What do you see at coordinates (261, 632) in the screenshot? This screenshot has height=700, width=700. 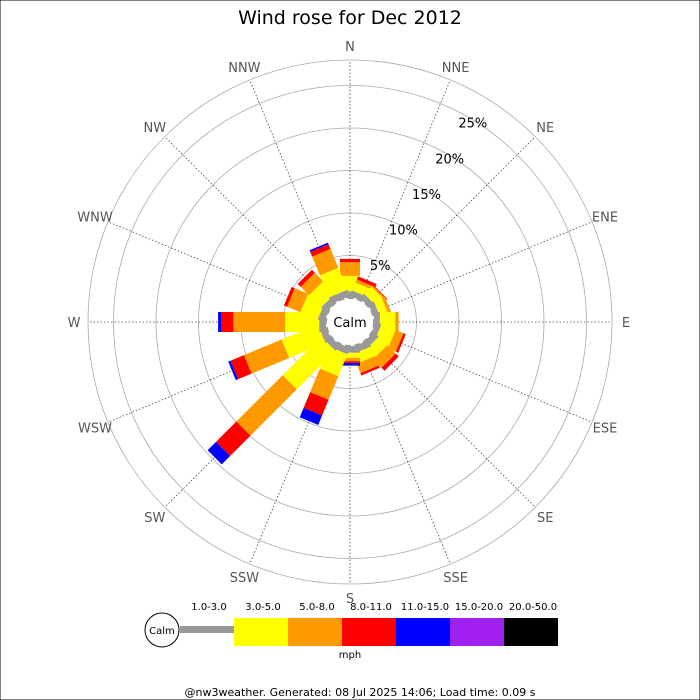 I see `legend-swatch-3.0-5.0` at bounding box center [261, 632].